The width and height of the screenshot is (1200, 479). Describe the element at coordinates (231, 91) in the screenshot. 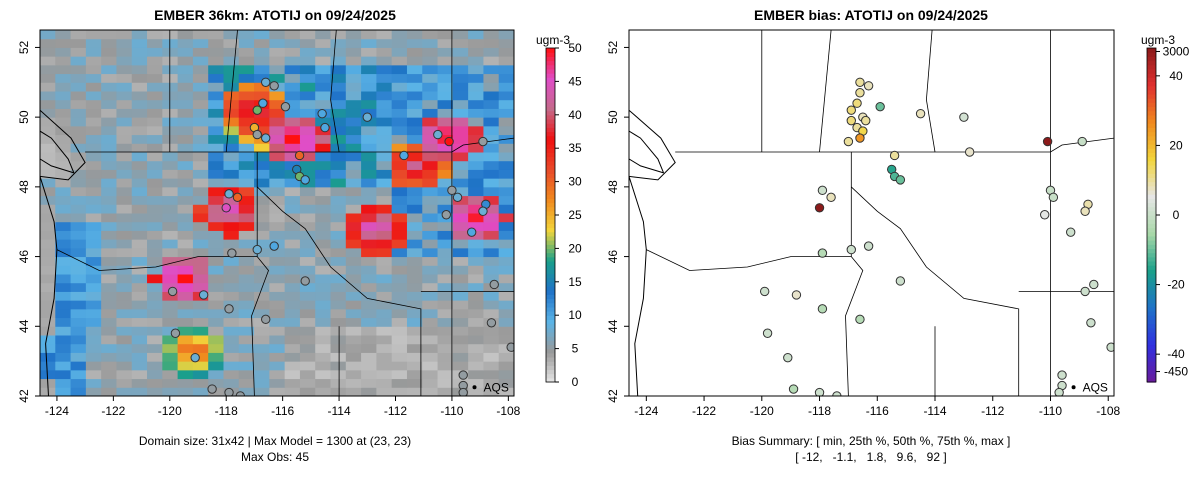

I see `state-border` at that location.